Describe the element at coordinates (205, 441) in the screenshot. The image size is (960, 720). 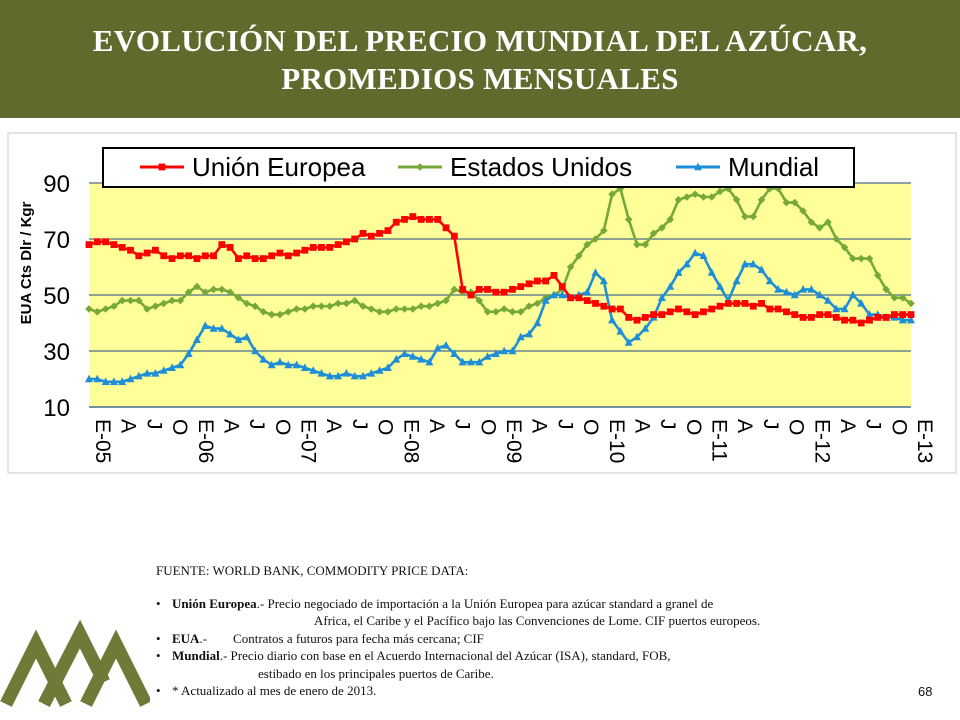
I see `x-tick-label: E-06` at that location.